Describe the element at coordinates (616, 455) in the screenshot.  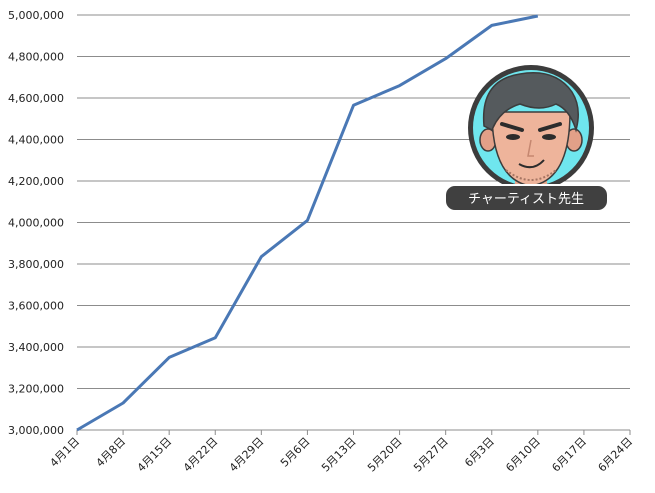
I see `x-tick-label: 6月24日` at that location.